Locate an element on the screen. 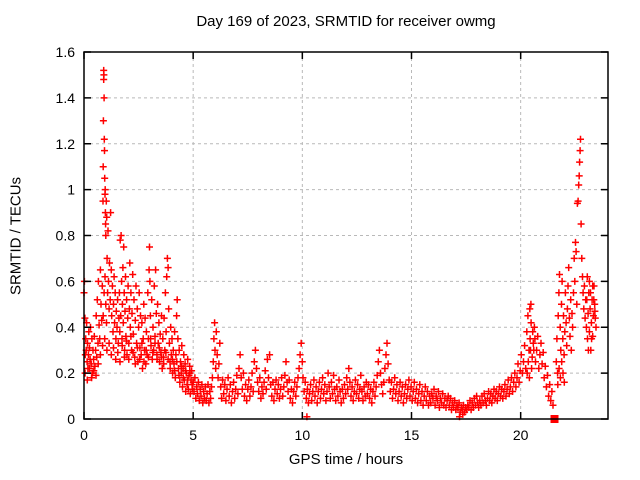 The width and height of the screenshot is (640, 480). y-tick-label: 0 is located at coordinates (71, 419).